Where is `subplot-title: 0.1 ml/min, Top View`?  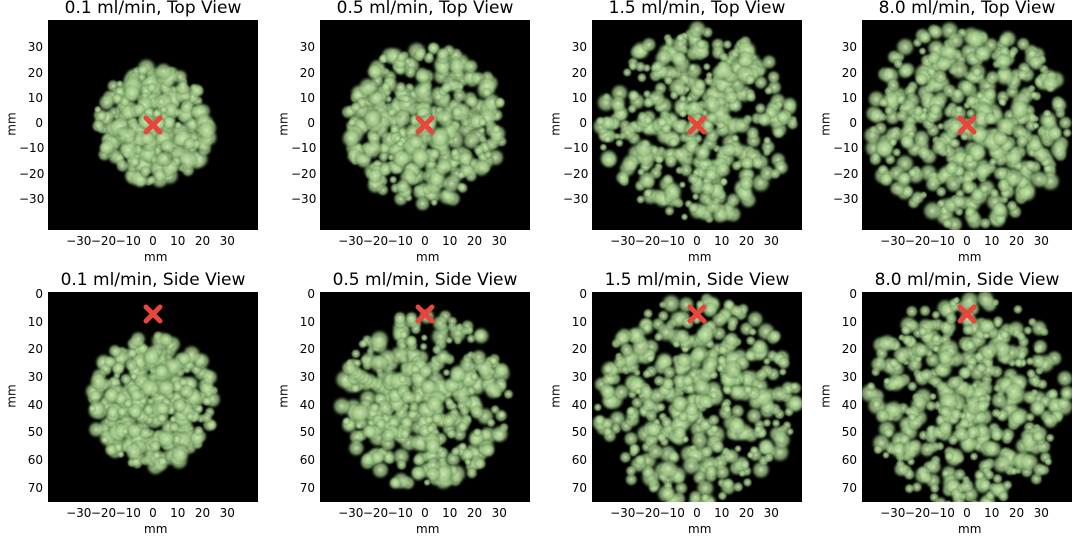 subplot-title: 0.1 ml/min, Top View is located at coordinates (153, 9).